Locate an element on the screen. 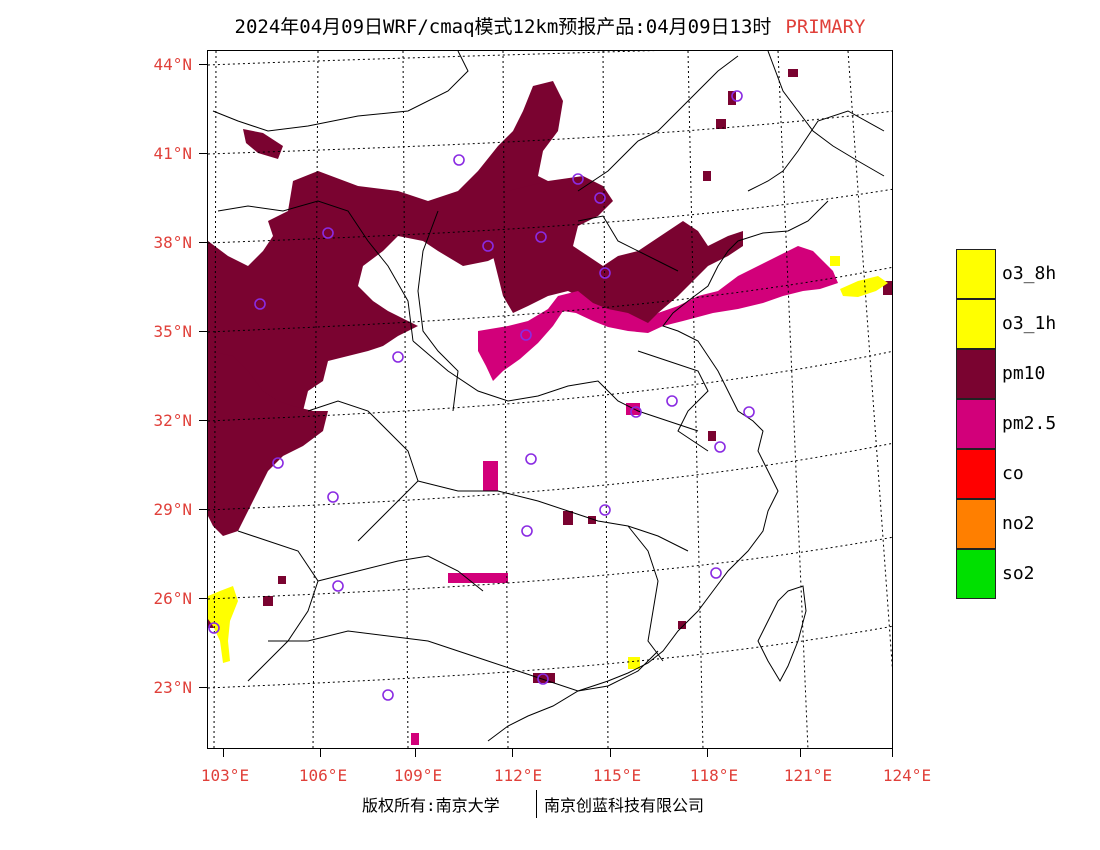 Image resolution: width=1100 pixels, height=850 pixels. lon-label: 121°E is located at coordinates (808, 775).